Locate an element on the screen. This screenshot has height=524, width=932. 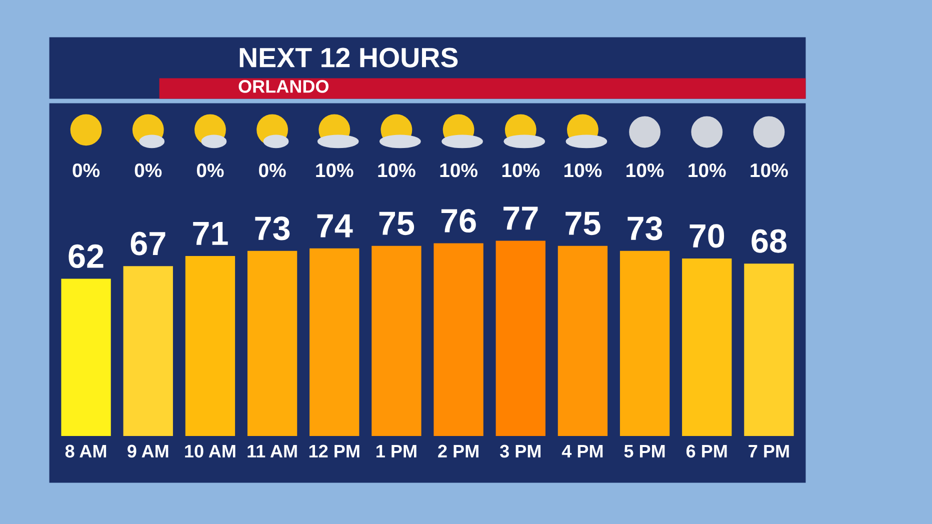
data-label: 76 is located at coordinates (458, 220).